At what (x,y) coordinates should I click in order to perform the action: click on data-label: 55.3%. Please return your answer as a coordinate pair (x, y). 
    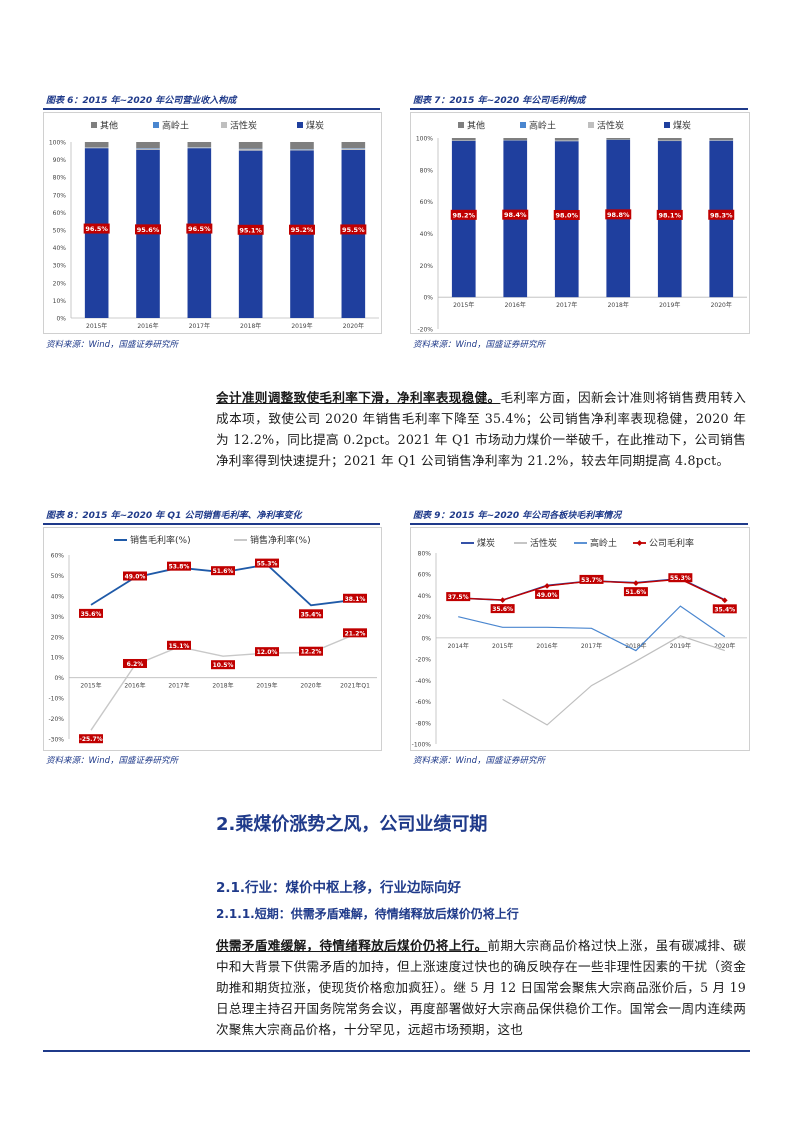
    Looking at the image, I should click on (267, 564).